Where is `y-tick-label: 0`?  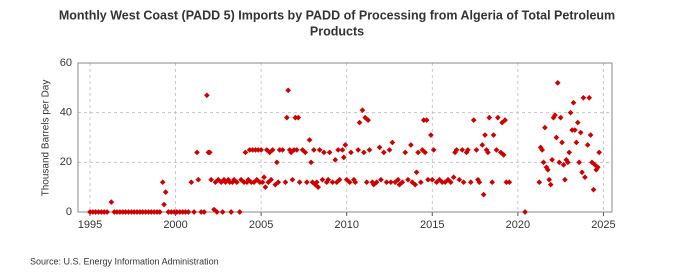
y-tick-label: 0 is located at coordinates (69, 212).